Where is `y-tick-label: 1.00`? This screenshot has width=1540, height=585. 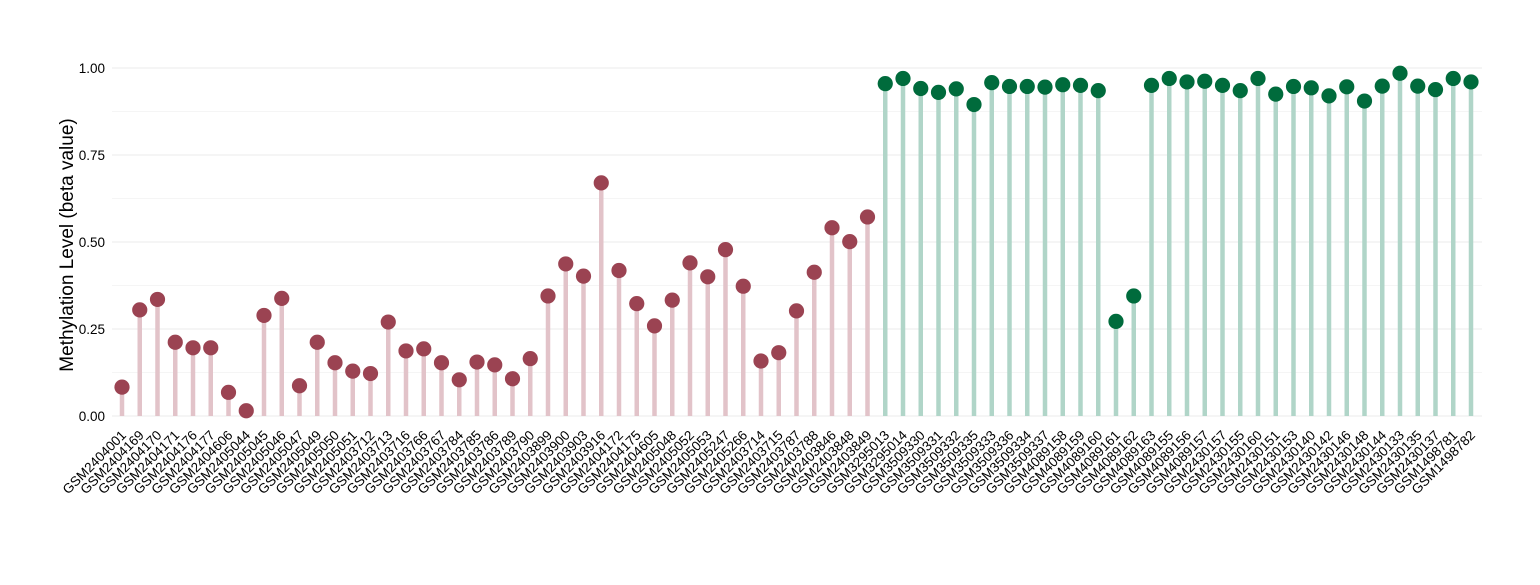
y-tick-label: 1.00 is located at coordinates (92, 68).